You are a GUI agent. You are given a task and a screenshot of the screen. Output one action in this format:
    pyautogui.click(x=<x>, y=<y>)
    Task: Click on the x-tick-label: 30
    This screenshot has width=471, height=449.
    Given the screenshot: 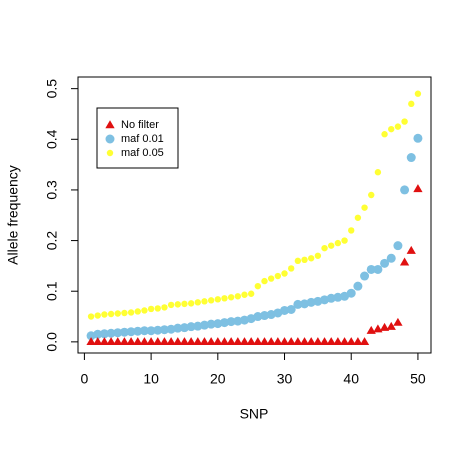 What is the action you would take?
    pyautogui.click(x=285, y=379)
    